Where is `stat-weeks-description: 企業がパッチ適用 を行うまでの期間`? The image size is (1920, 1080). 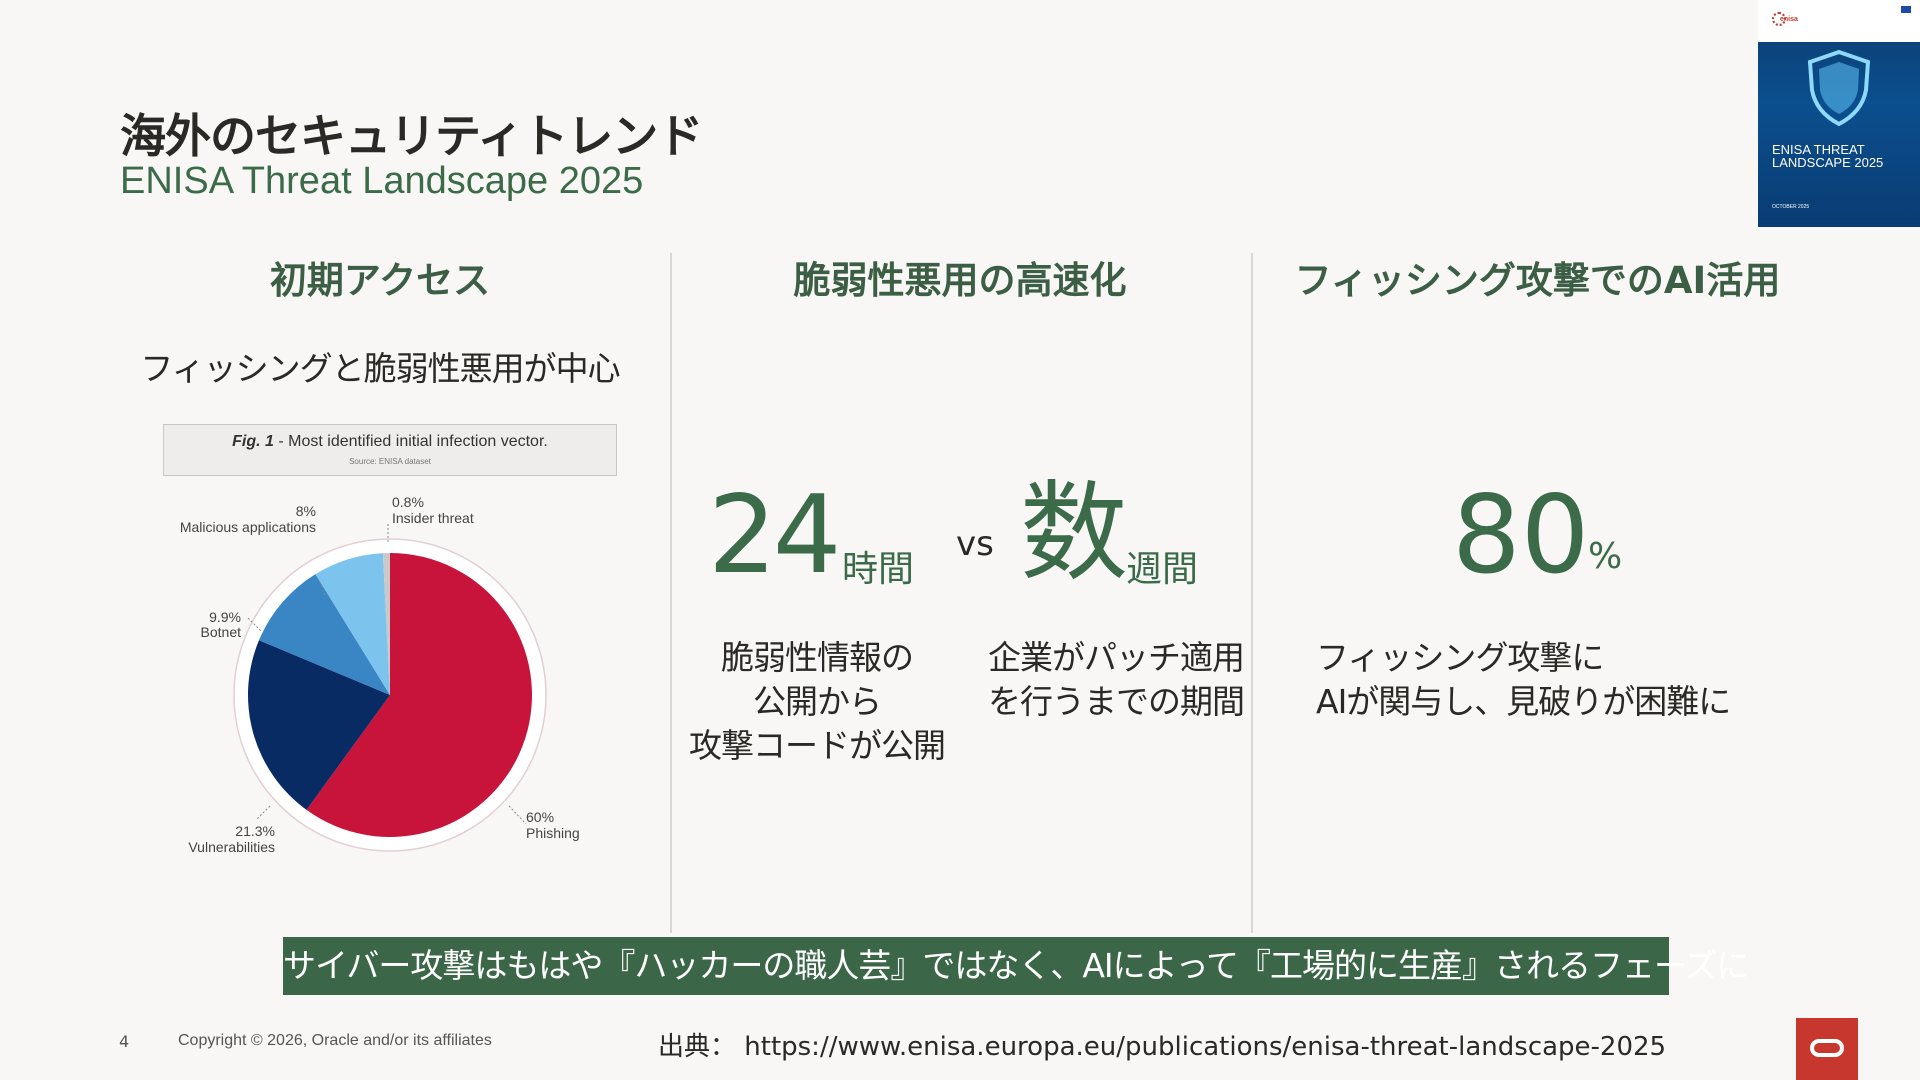 stat-weeks-description: 企業がパッチ適用 を行うまでの期間 is located at coordinates (1116, 680).